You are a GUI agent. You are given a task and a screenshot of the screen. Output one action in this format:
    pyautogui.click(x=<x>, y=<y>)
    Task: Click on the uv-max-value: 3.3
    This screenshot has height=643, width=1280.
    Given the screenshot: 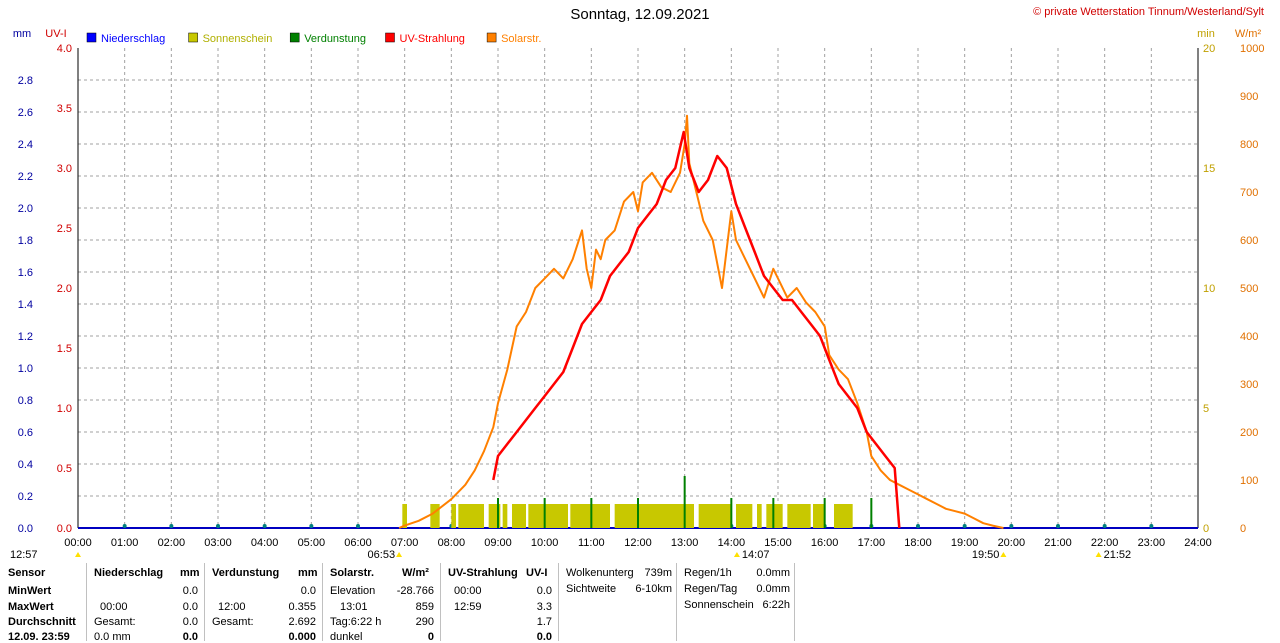 What is the action you would take?
    pyautogui.click(x=544, y=607)
    